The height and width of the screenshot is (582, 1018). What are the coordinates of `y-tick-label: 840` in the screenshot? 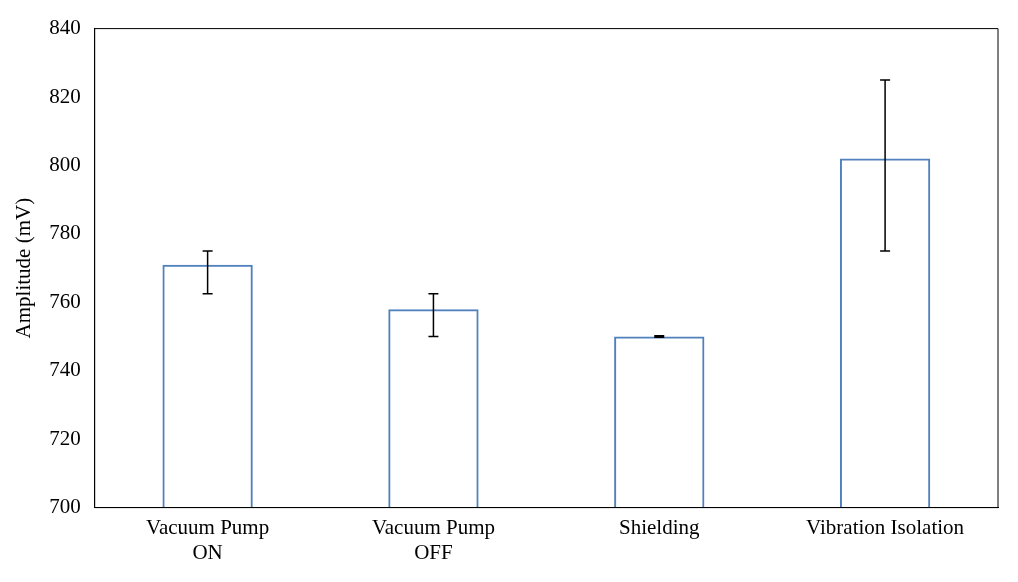 It's located at (65, 27).